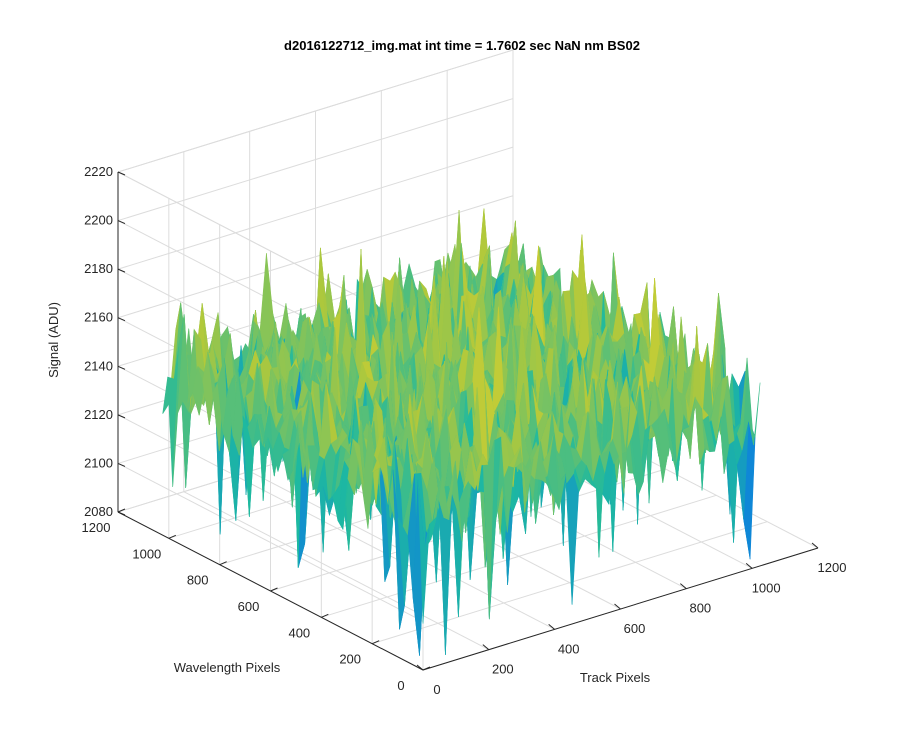  Describe the element at coordinates (98, 171) in the screenshot. I see `z-tick-label: 2220` at that location.